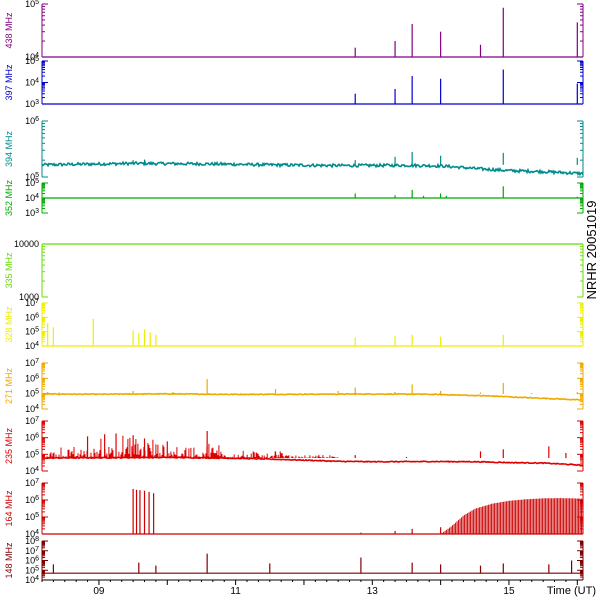 This screenshot has height=605, width=600. Describe the element at coordinates (9, 30) in the screenshot. I see `frequency-label: 438 MHz` at that location.